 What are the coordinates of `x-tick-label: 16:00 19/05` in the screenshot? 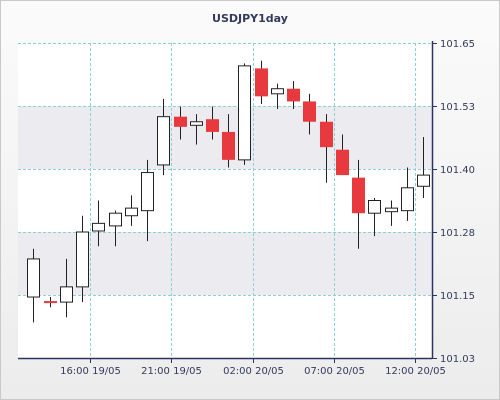 It's located at (90, 371).